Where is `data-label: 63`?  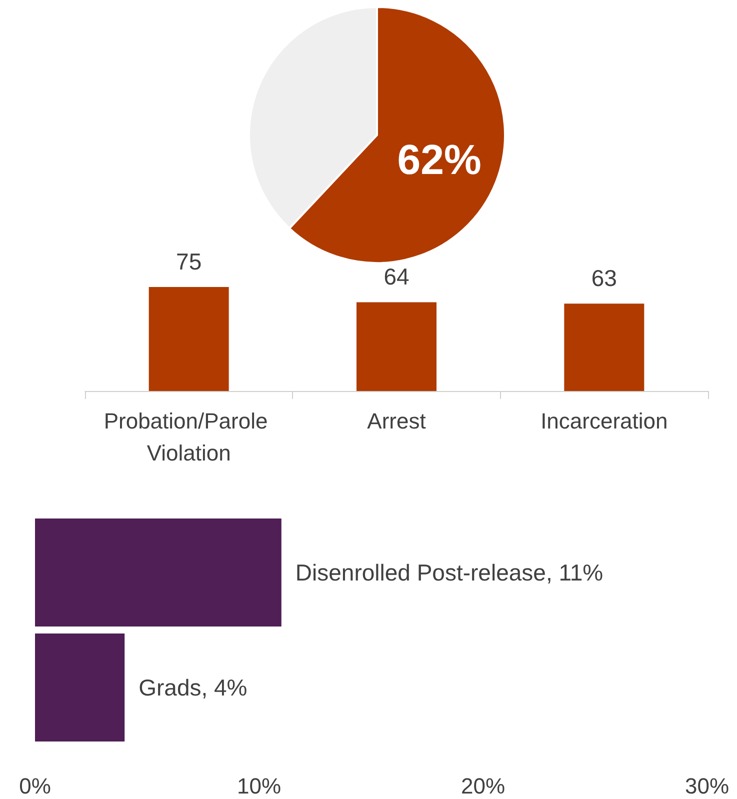 data-label: 63 is located at coordinates (604, 278).